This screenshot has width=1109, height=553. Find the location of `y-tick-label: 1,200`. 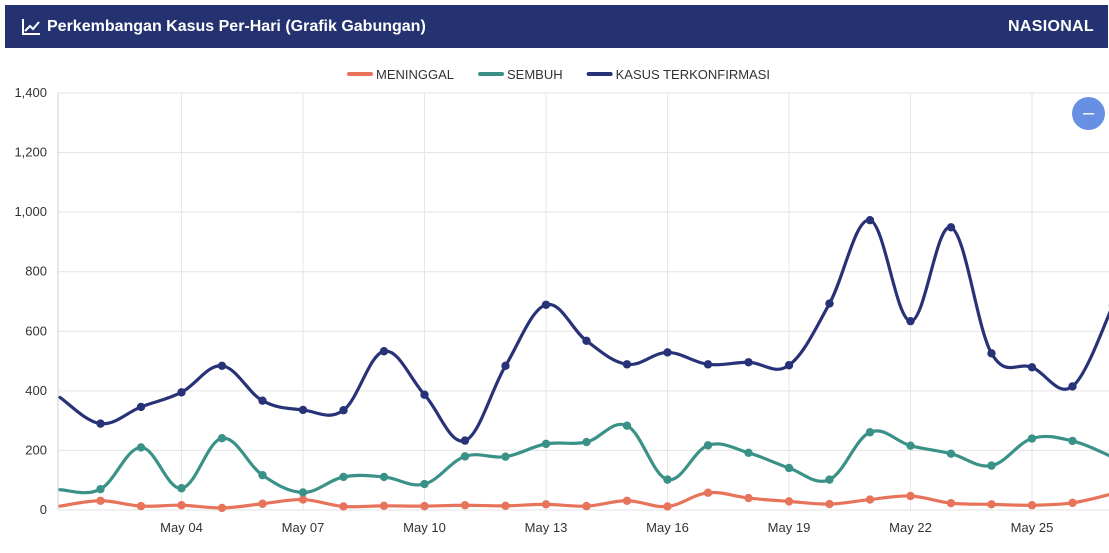

y-tick-label: 1,200 is located at coordinates (30, 152).